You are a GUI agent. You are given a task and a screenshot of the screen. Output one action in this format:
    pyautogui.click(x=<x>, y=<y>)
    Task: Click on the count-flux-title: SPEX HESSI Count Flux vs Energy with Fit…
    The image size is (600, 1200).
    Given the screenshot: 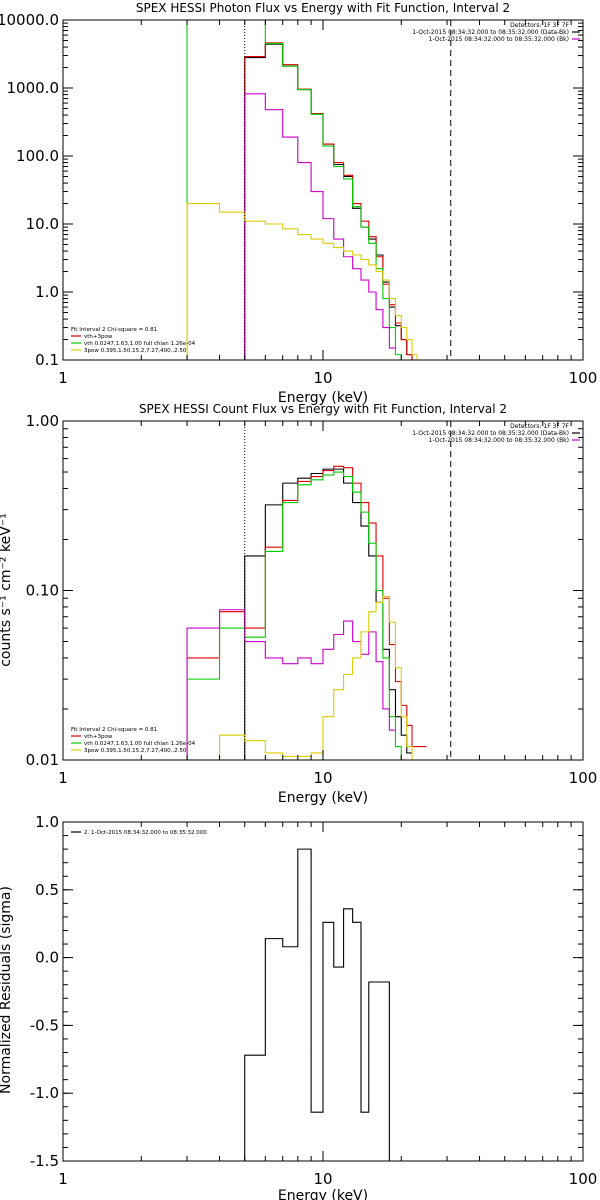 What is the action you would take?
    pyautogui.click(x=323, y=409)
    